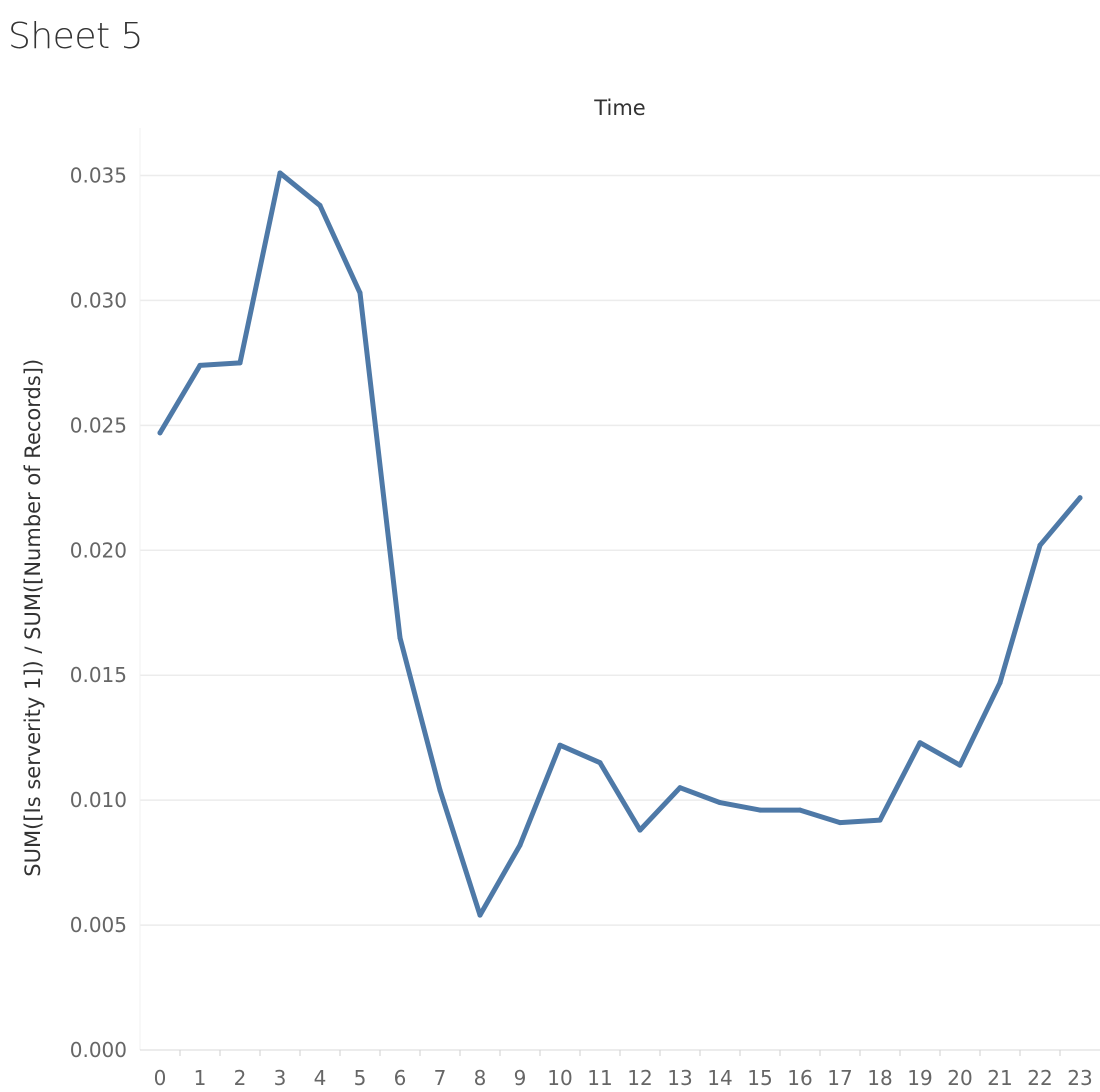 The width and height of the screenshot is (1100, 1092). What do you see at coordinates (98, 800) in the screenshot?
I see `y-tick-label: 0.010` at bounding box center [98, 800].